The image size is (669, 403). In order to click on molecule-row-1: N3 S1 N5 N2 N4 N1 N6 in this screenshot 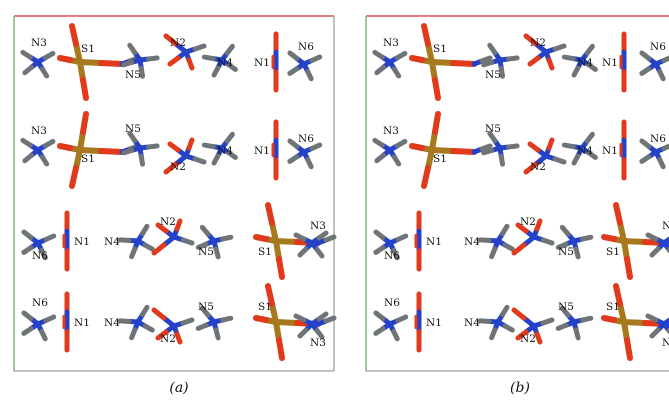, I will do `click(171, 62)`.